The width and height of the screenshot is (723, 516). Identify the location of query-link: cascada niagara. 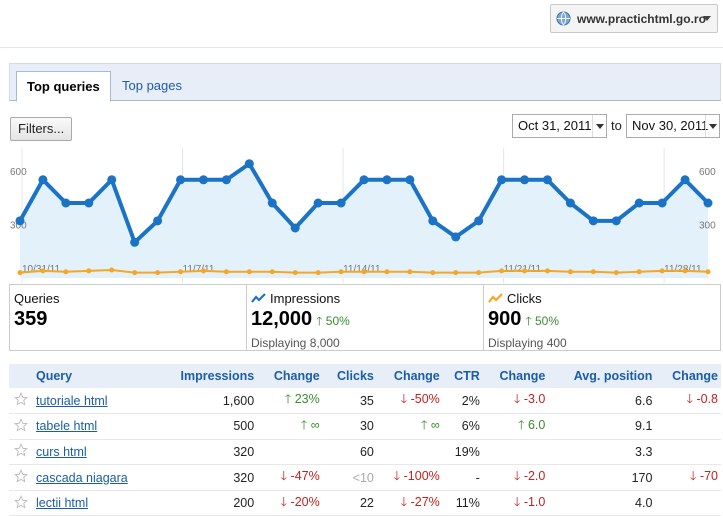
(82, 477).